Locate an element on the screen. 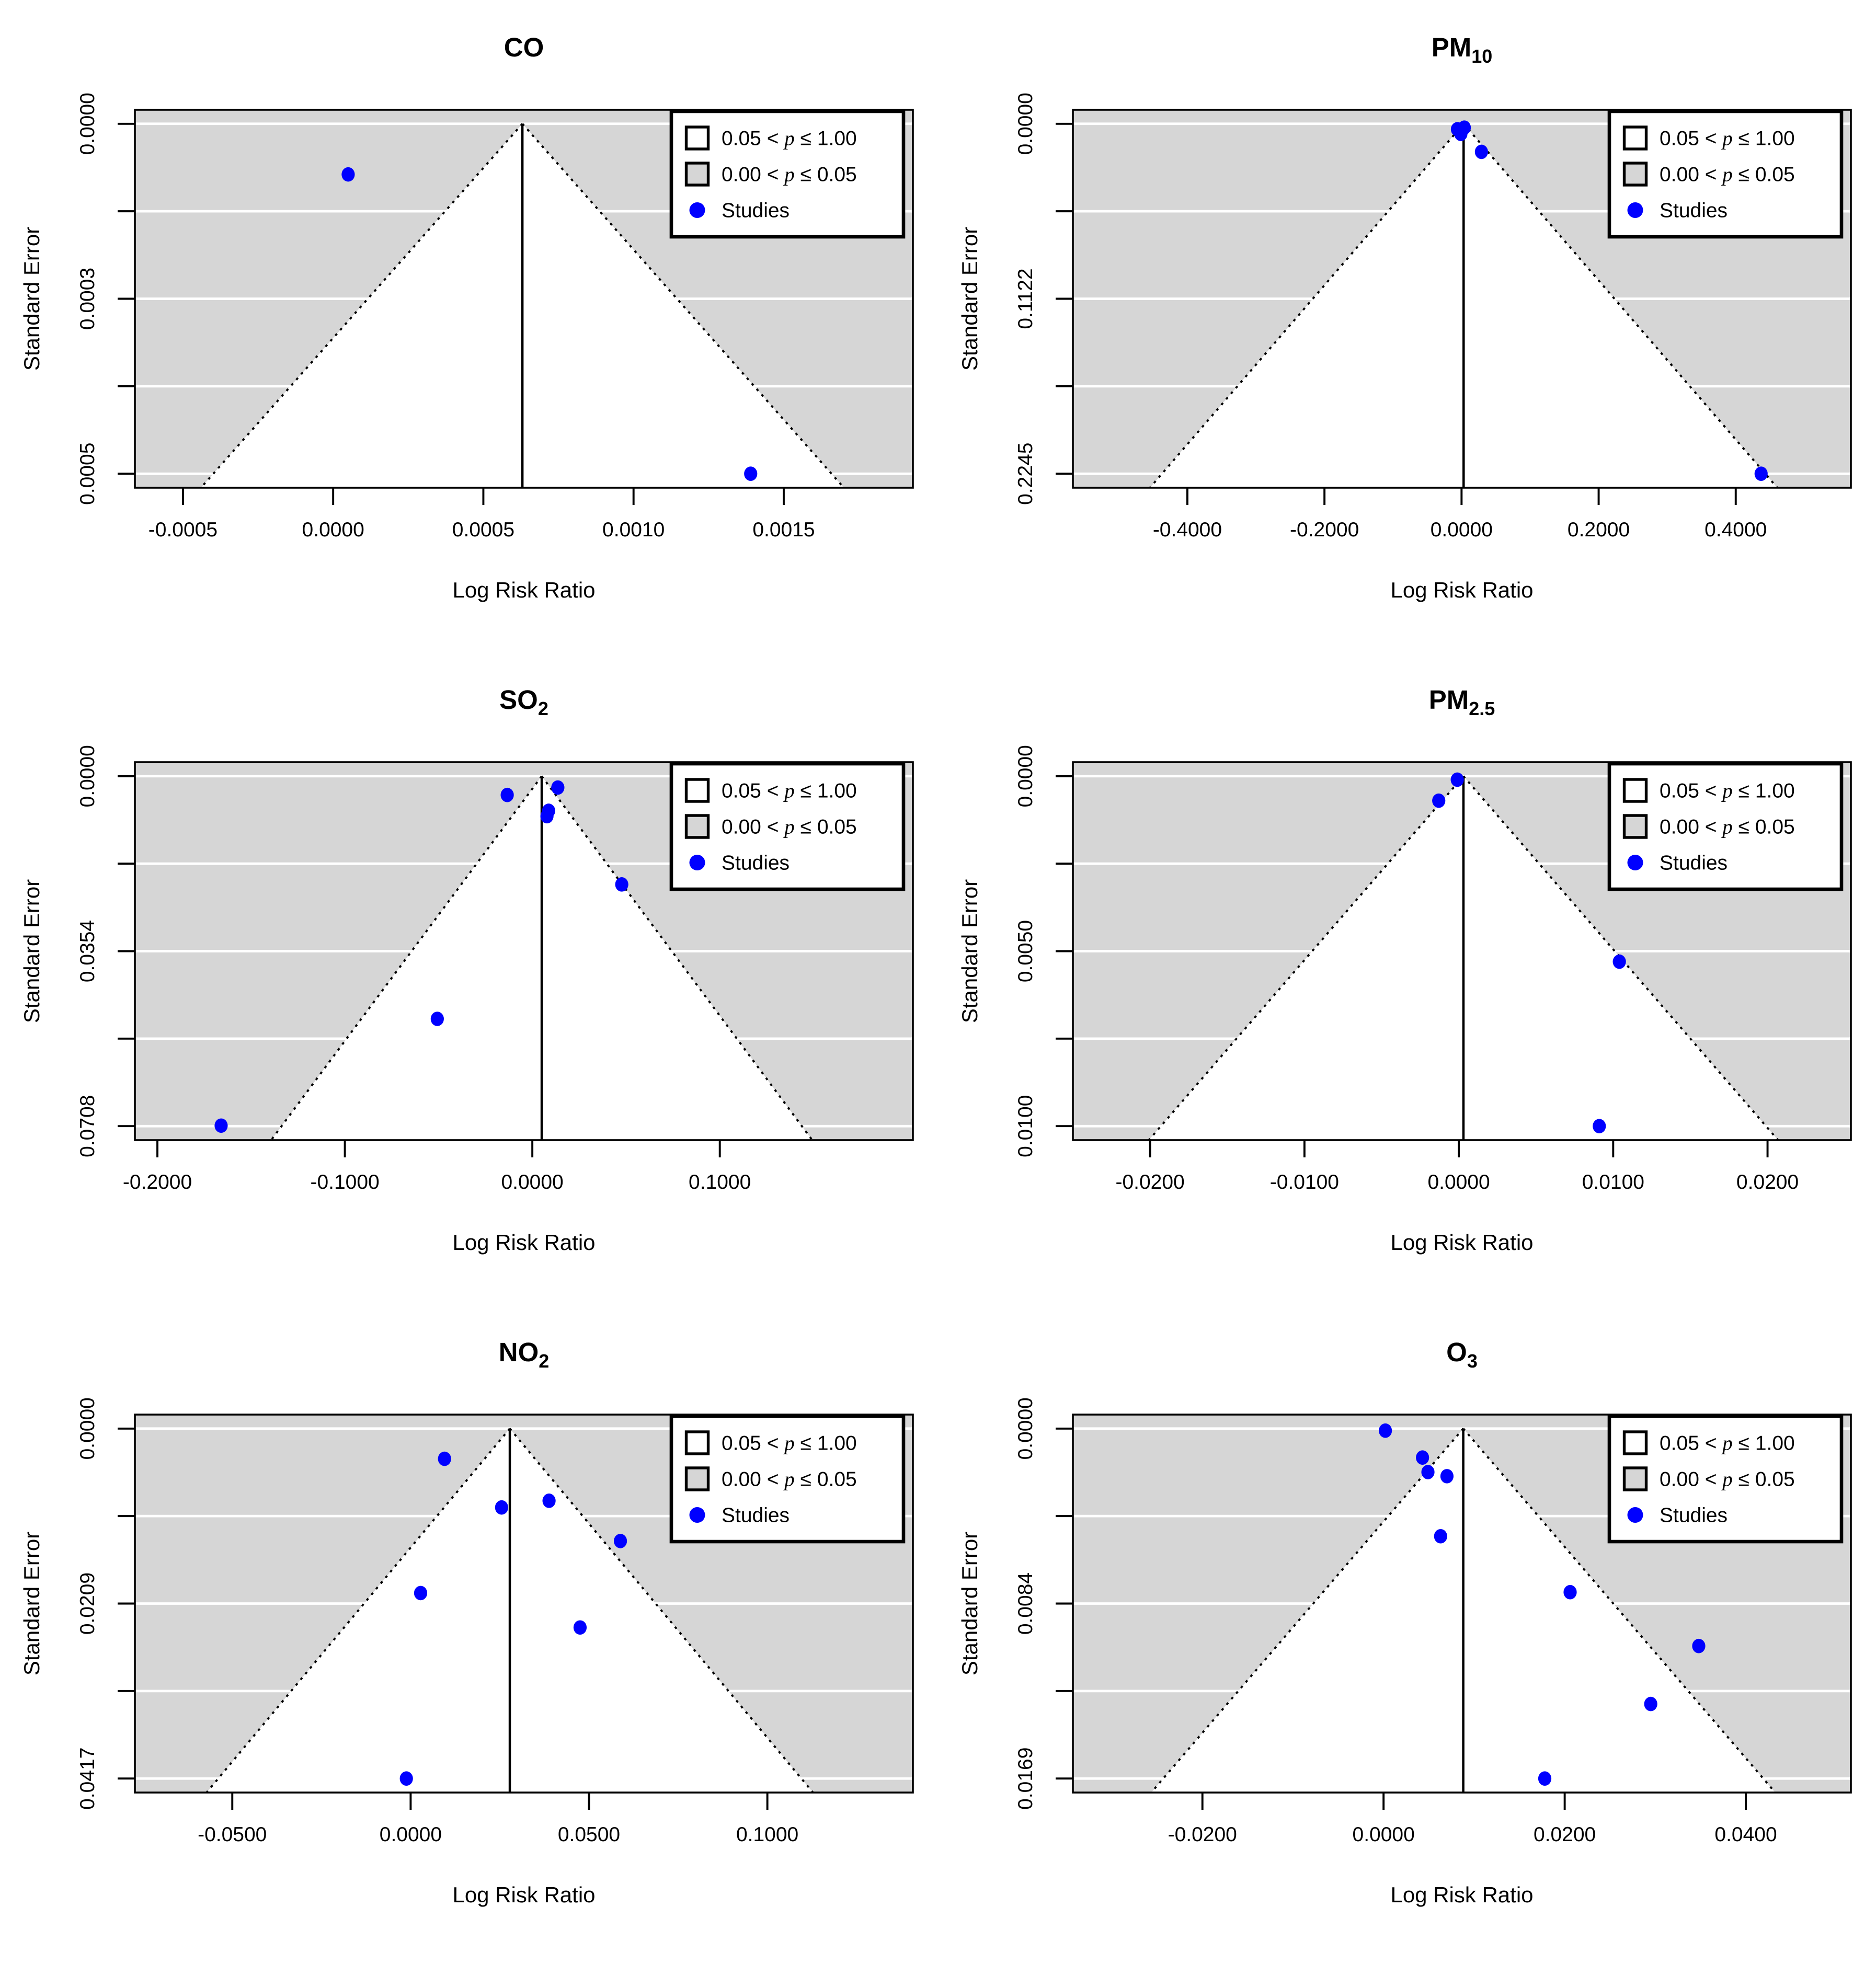  y-tick-label: 0.0084 is located at coordinates (1025, 1602).